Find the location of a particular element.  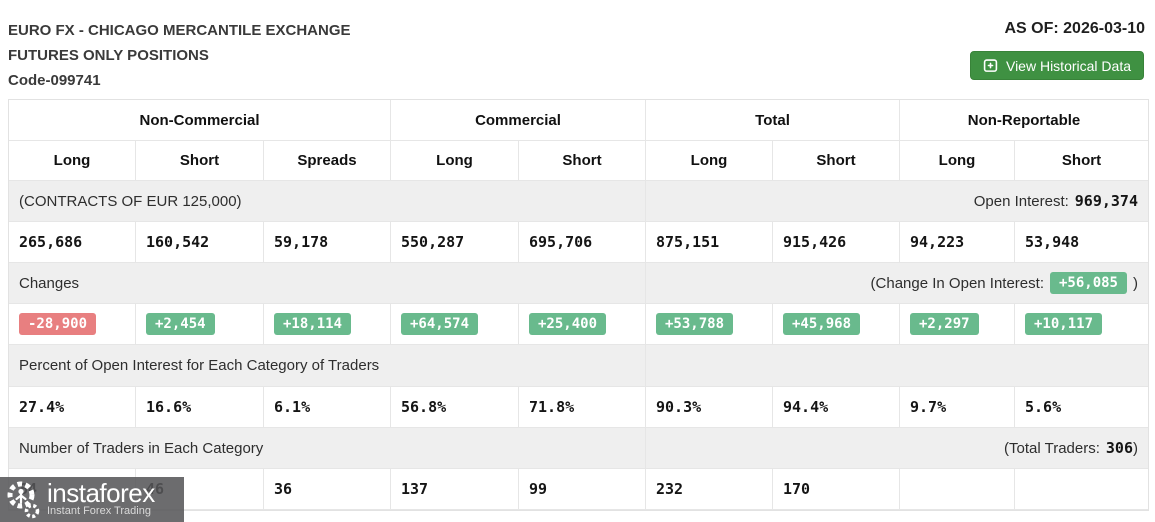

report-title: EURO FX - CHICAGO MERCANTILE EXCHANGE is located at coordinates (179, 30).